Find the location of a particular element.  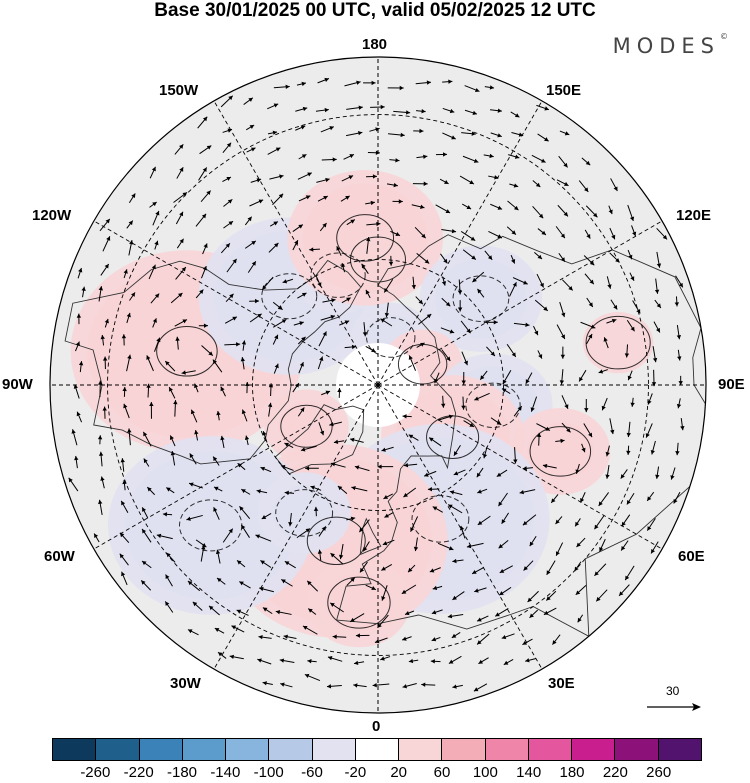

lon-label-180: 180 is located at coordinates (375, 44).